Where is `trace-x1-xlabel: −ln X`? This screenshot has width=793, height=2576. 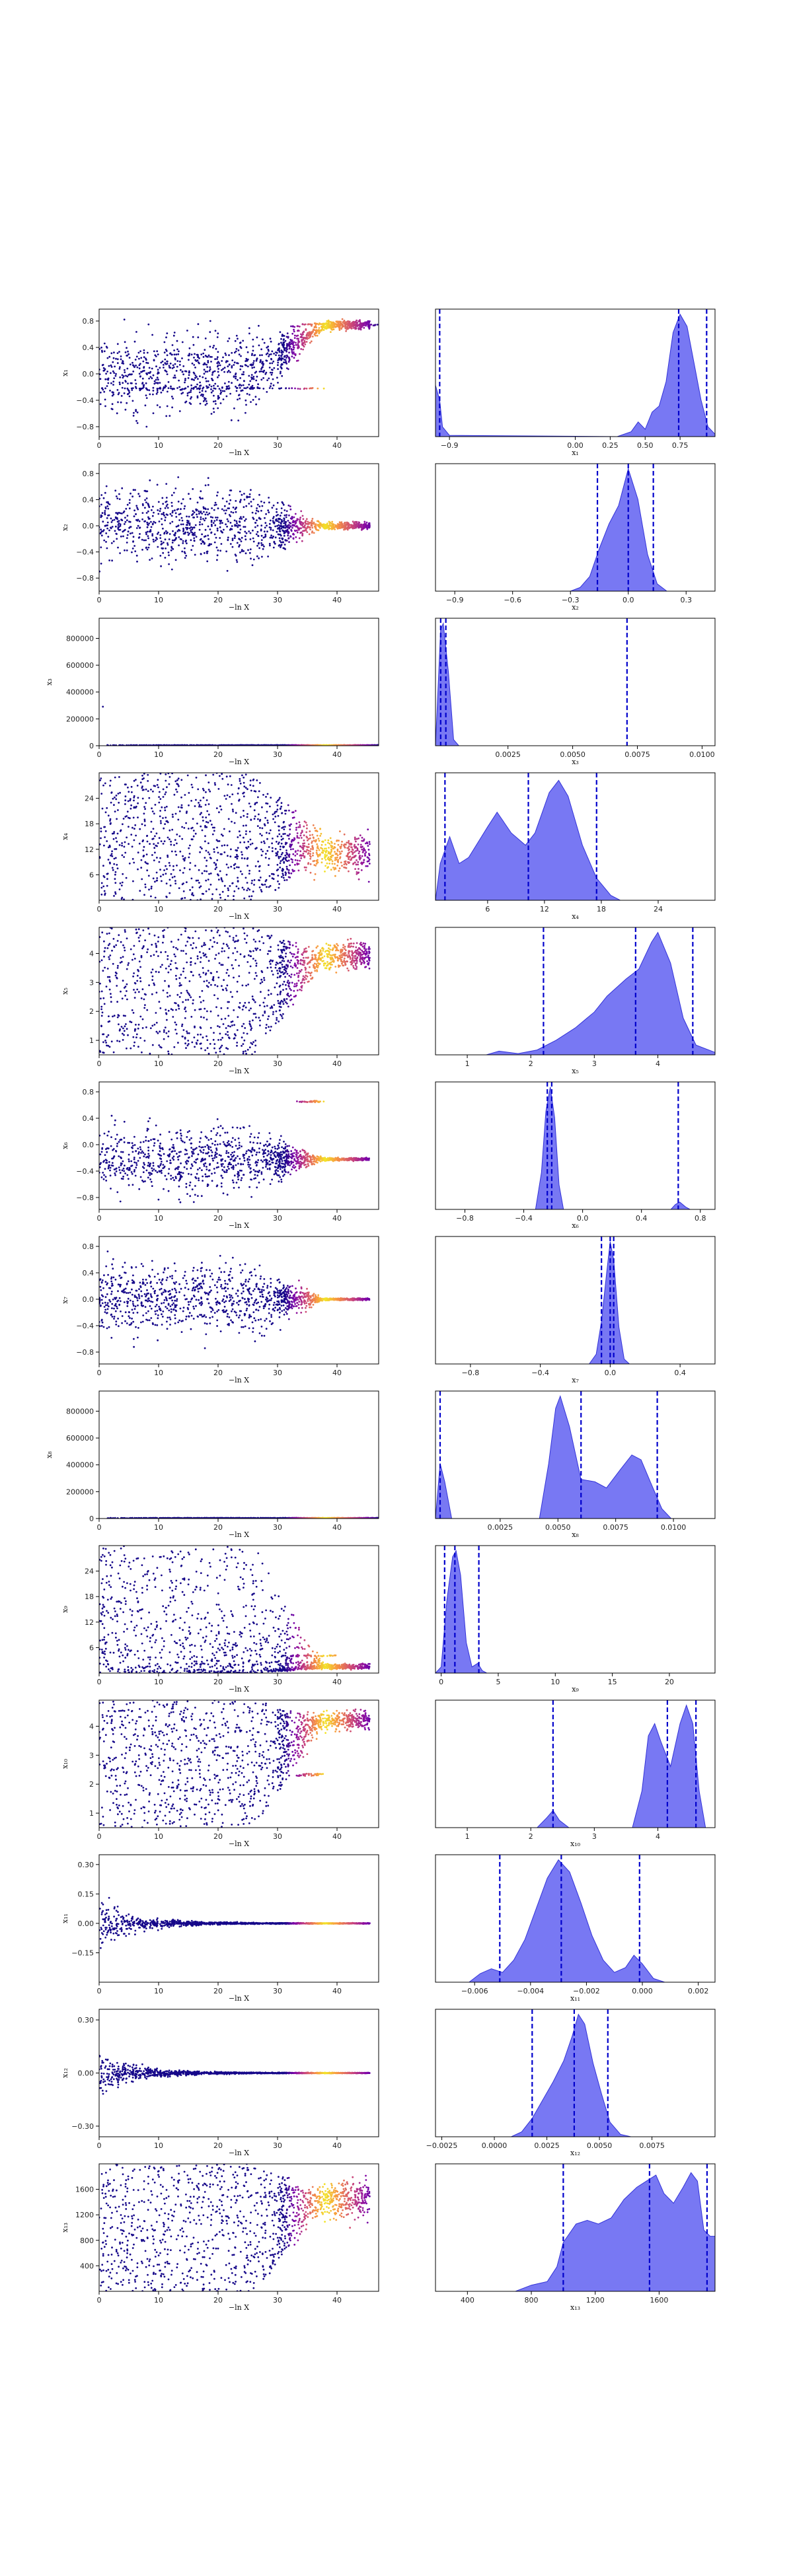 trace-x1-xlabel: −ln X is located at coordinates (239, 453).